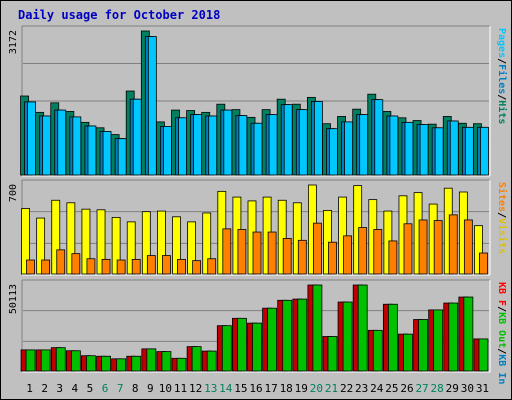  What do you see at coordinates (119, 15) in the screenshot?
I see `chart-title: Daily usage for October 2018` at bounding box center [119, 15].